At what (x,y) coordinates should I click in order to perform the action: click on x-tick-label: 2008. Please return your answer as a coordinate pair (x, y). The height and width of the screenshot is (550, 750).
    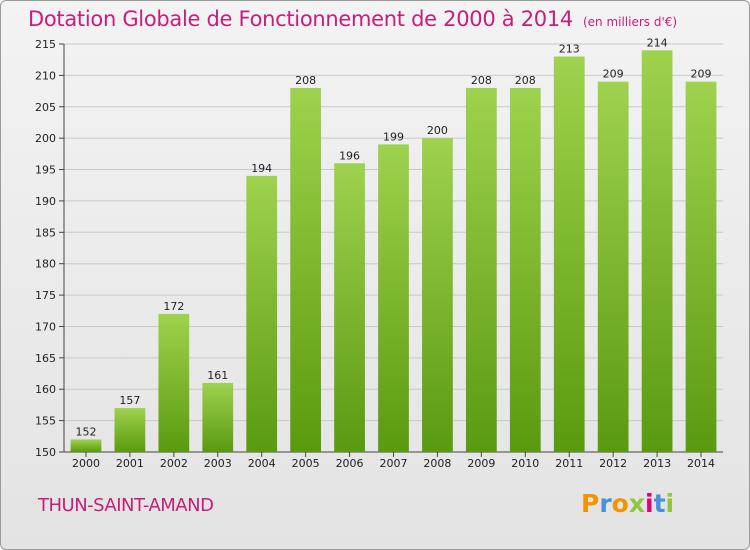
    Looking at the image, I should click on (437, 463).